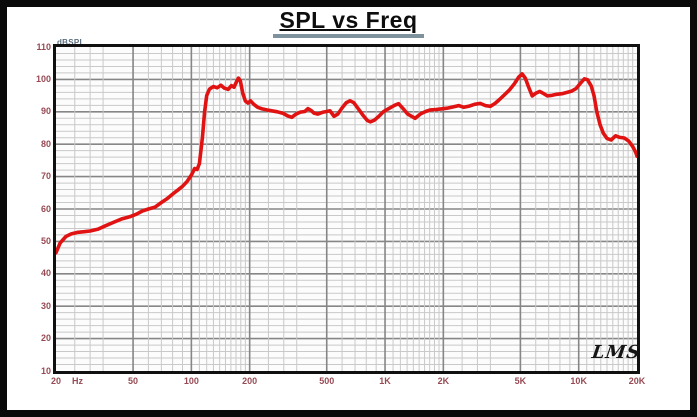  Describe the element at coordinates (43, 46) in the screenshot. I see `y-tick-label: 110` at that location.